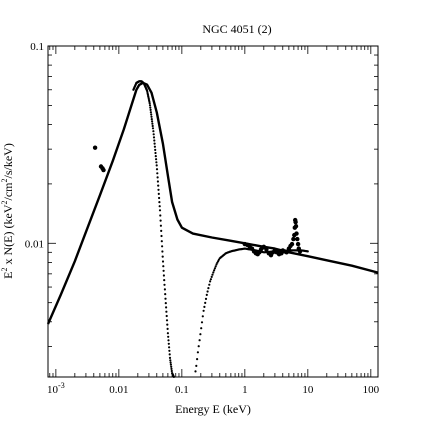 The width and height of the screenshot is (426, 427). What do you see at coordinates (236, 29) in the screenshot?
I see `chart-title: NGC 4051 (2)` at bounding box center [236, 29].